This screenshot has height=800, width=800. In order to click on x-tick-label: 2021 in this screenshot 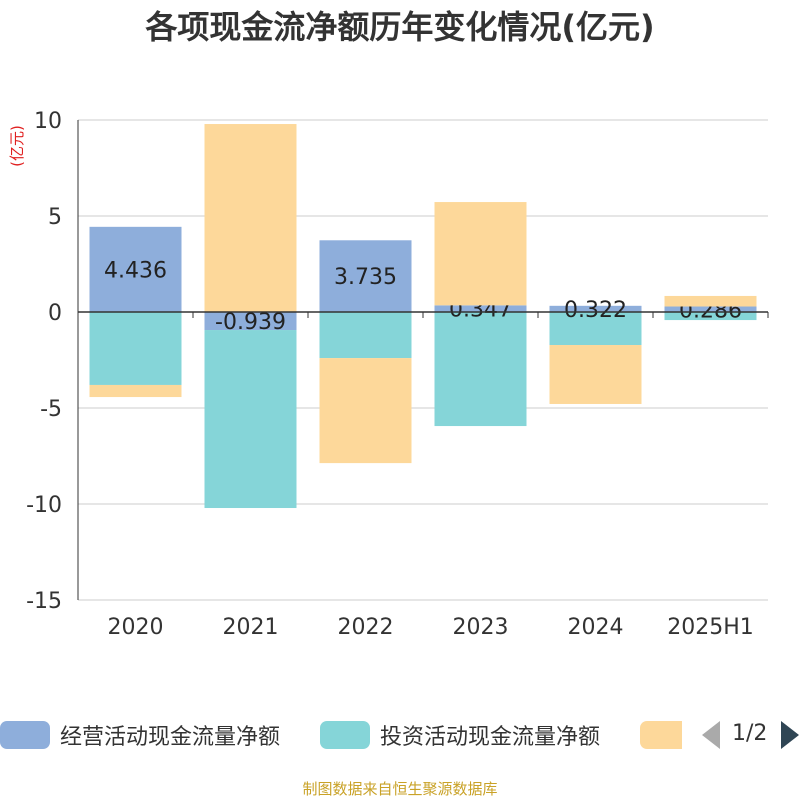, I will do `click(251, 627)`.